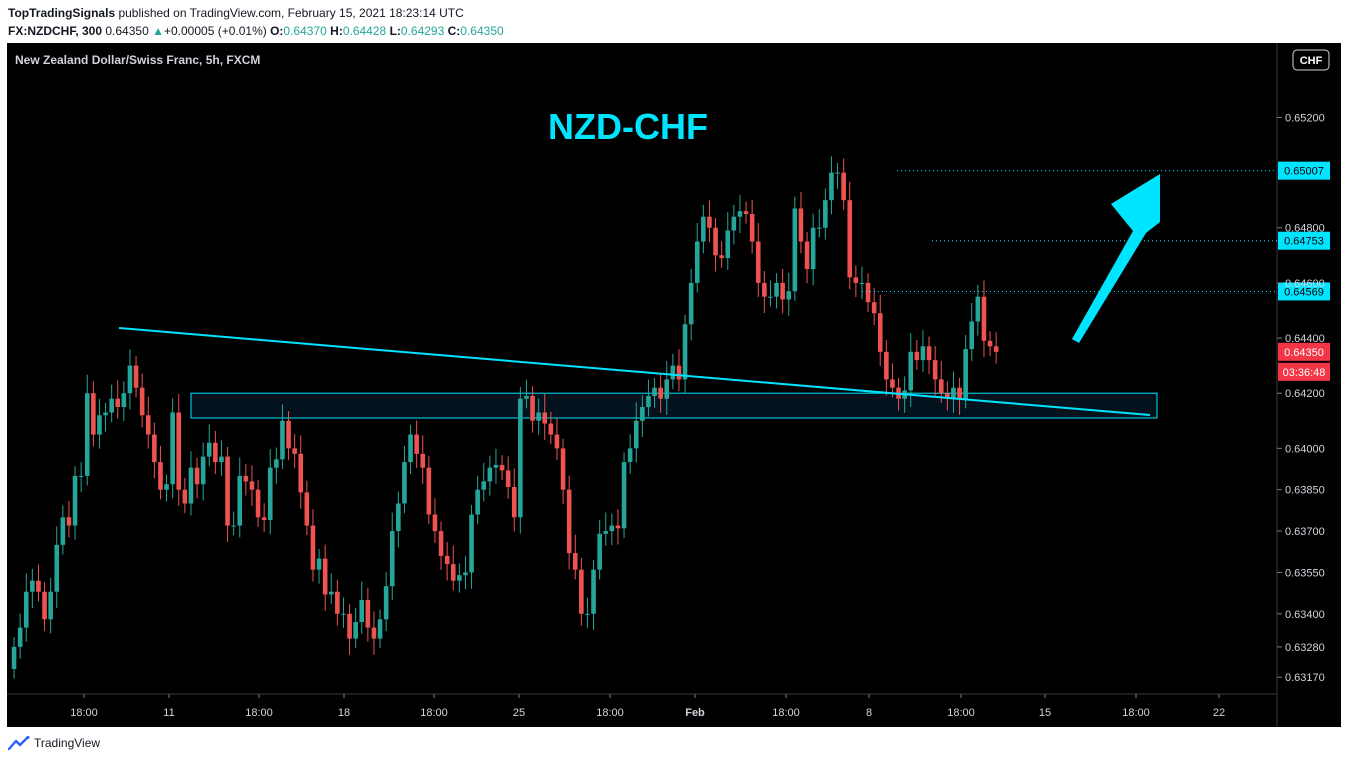 Image resolution: width=1348 pixels, height=763 pixels. I want to click on x-tick-label: 18, so click(344, 713).